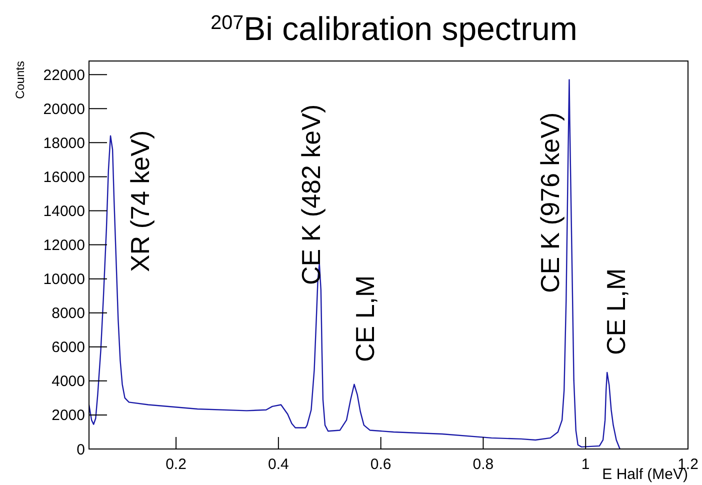  What do you see at coordinates (68, 415) in the screenshot?
I see `y-tick-label: 2000` at bounding box center [68, 415].